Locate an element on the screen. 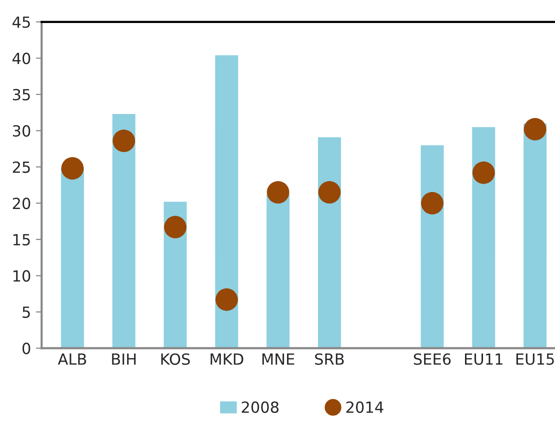 The width and height of the screenshot is (555, 438). y-tick-label: 20 is located at coordinates (21, 204).